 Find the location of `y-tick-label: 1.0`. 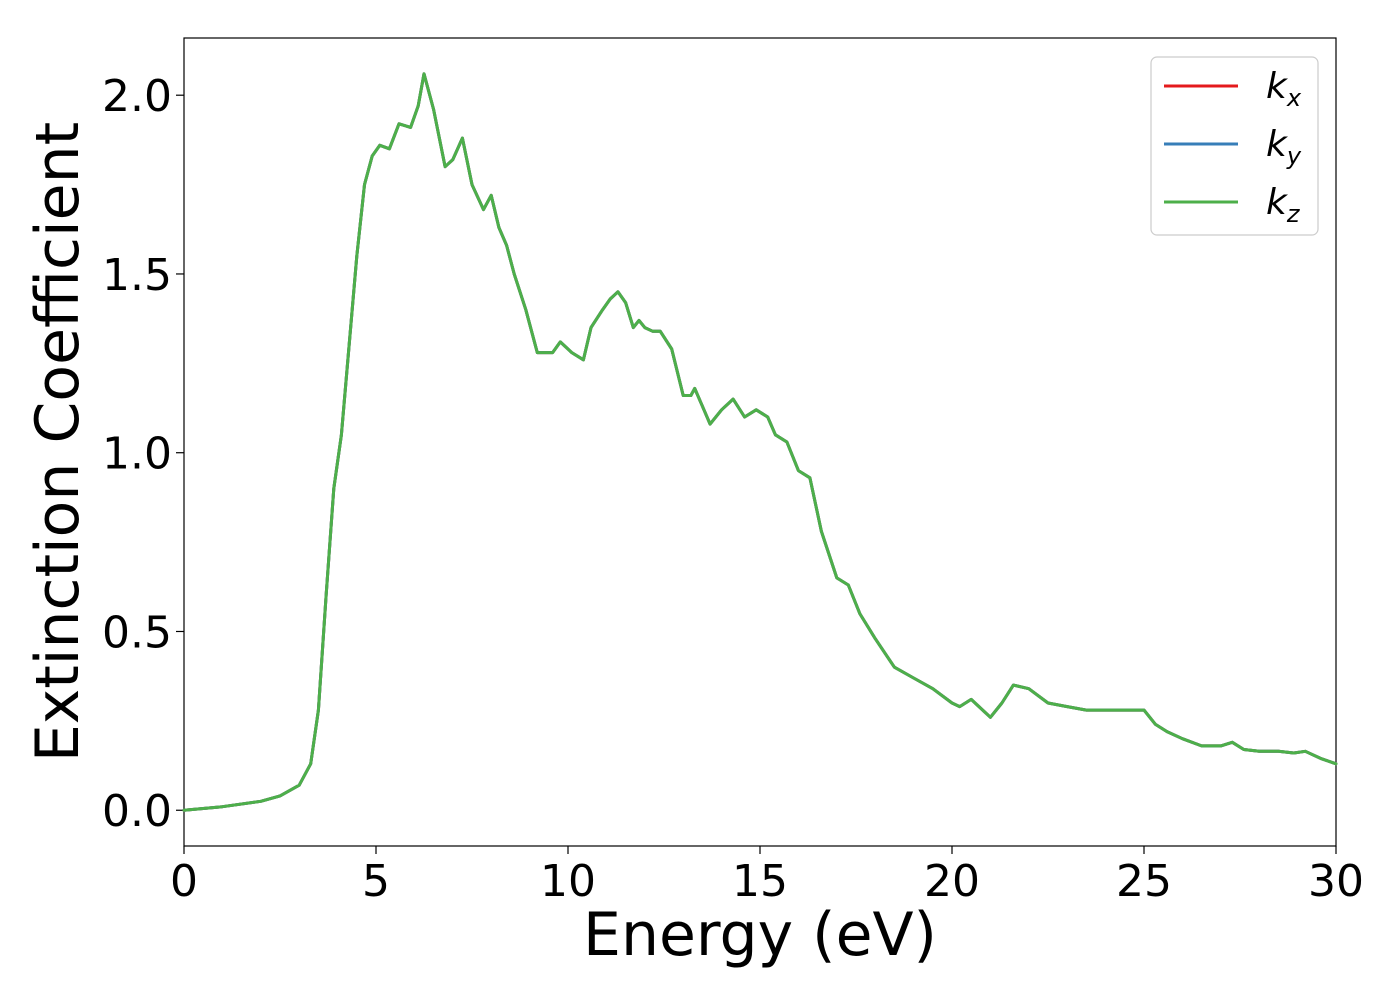

y-tick-label: 1.0 is located at coordinates (137, 454).